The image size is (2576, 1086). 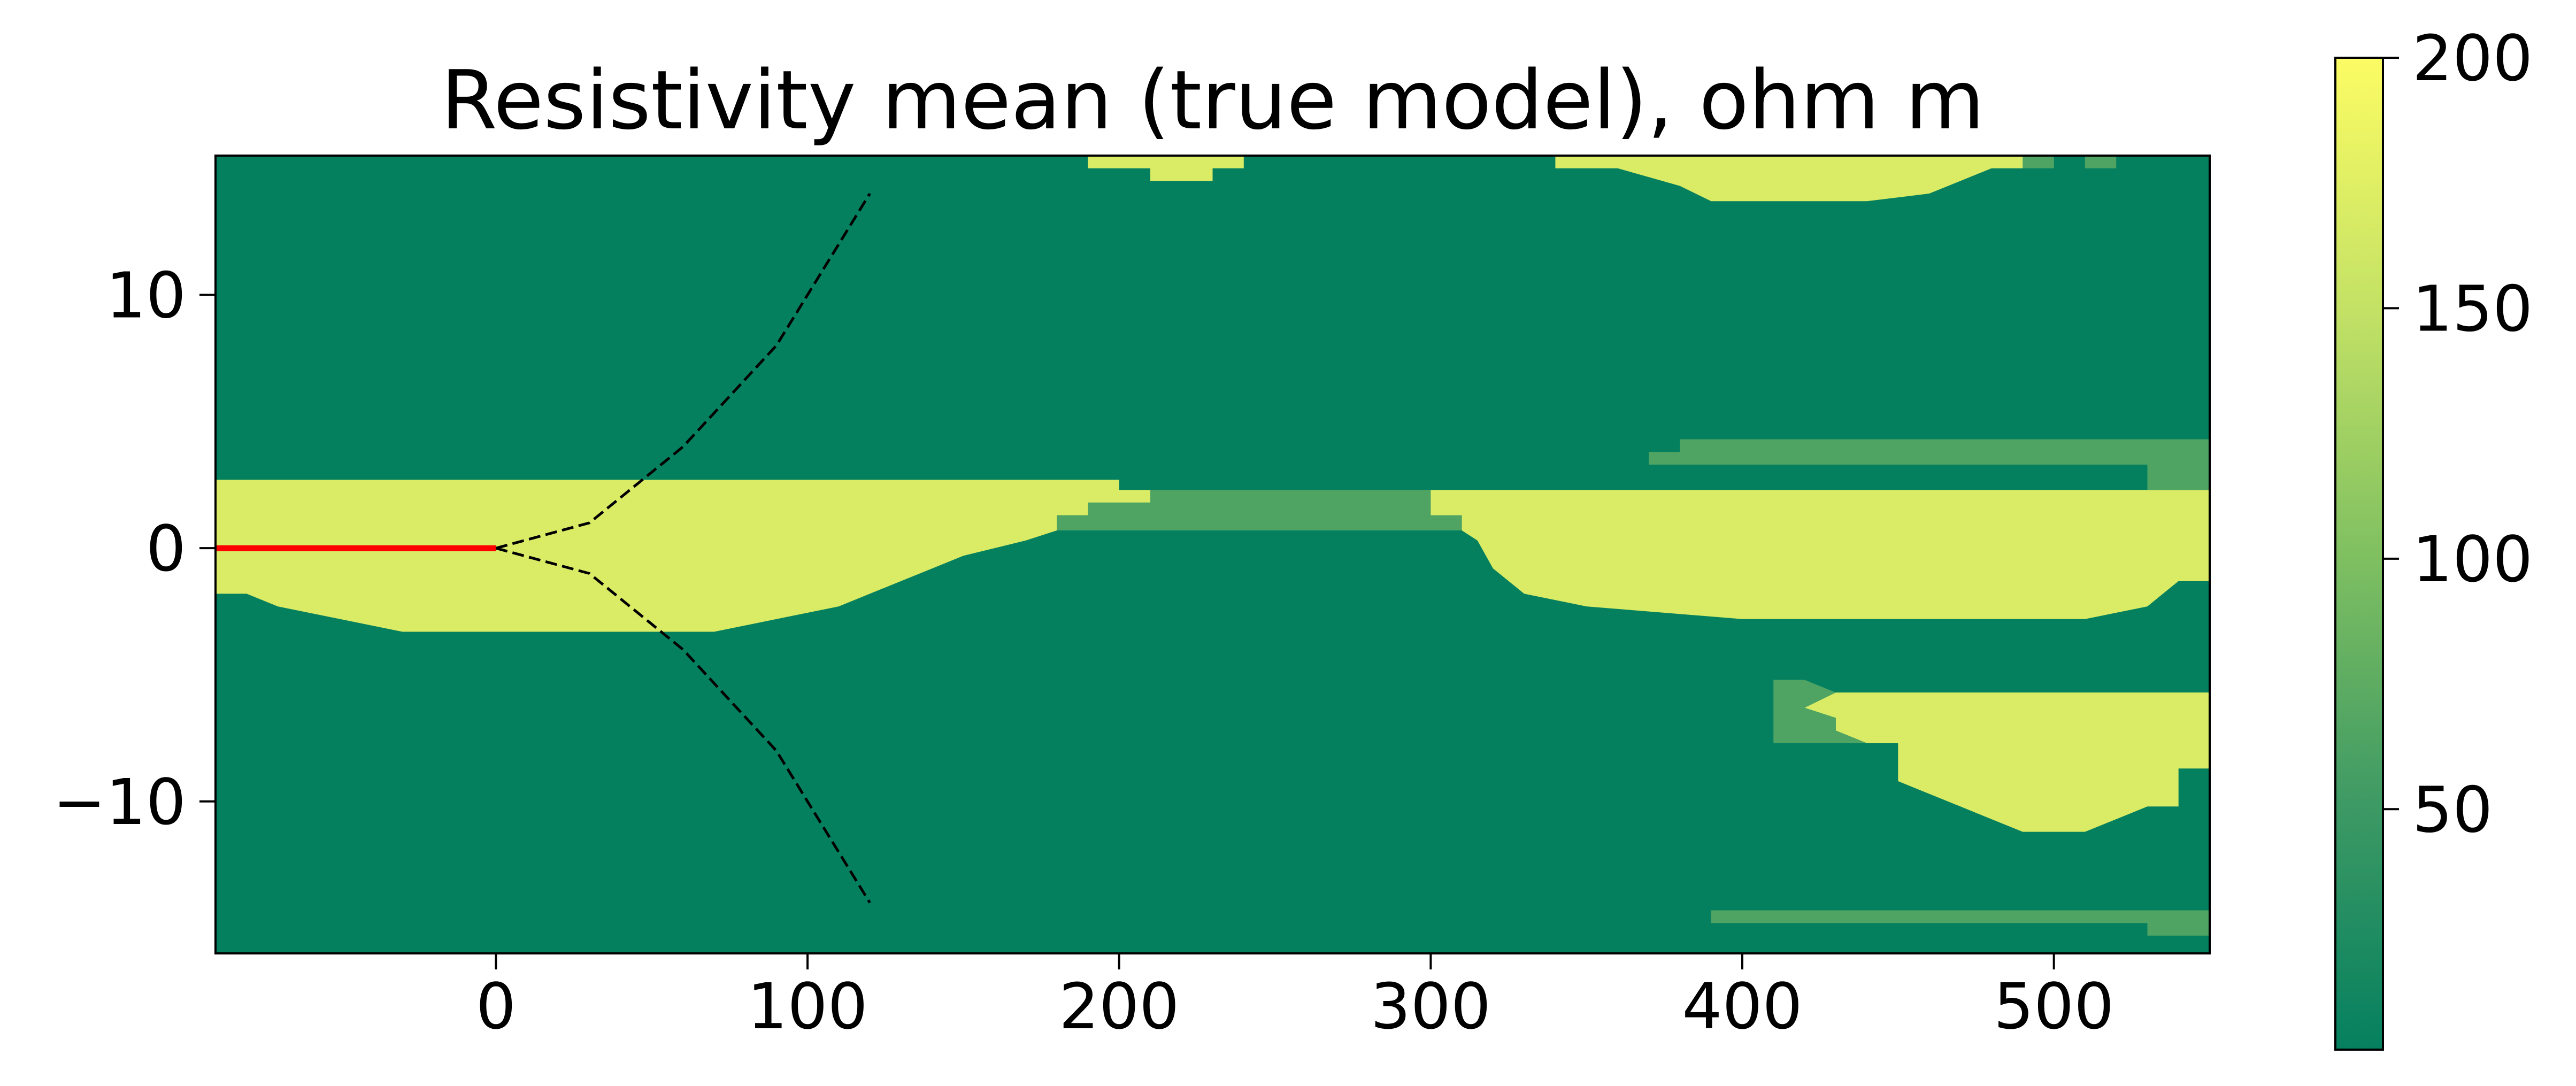 I want to click on heatmap-region-thin-layer-upper, so click(x=1929, y=464).